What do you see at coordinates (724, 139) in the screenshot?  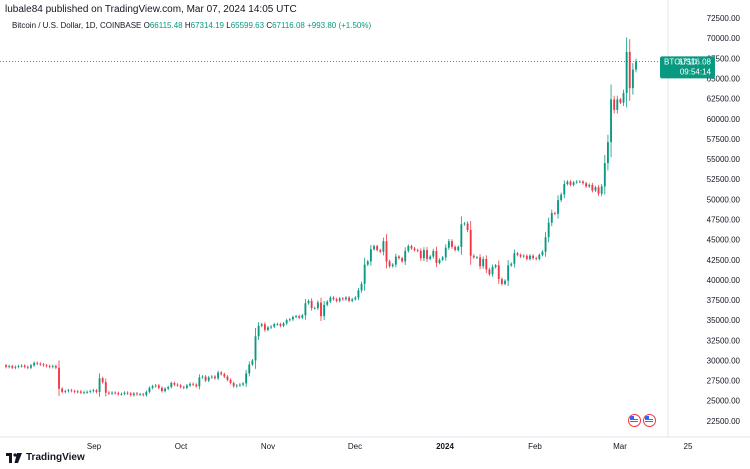 I see `y-tick-label: 57500.00` at bounding box center [724, 139].